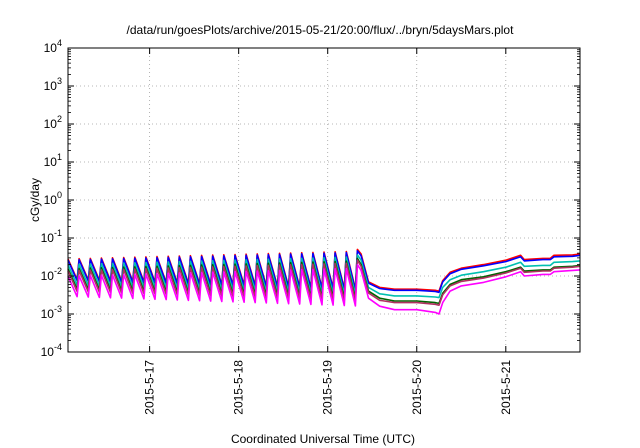 Image resolution: width=640 pixels, height=448 pixels. I want to click on y-tick-label: 10⁰, so click(53, 198).